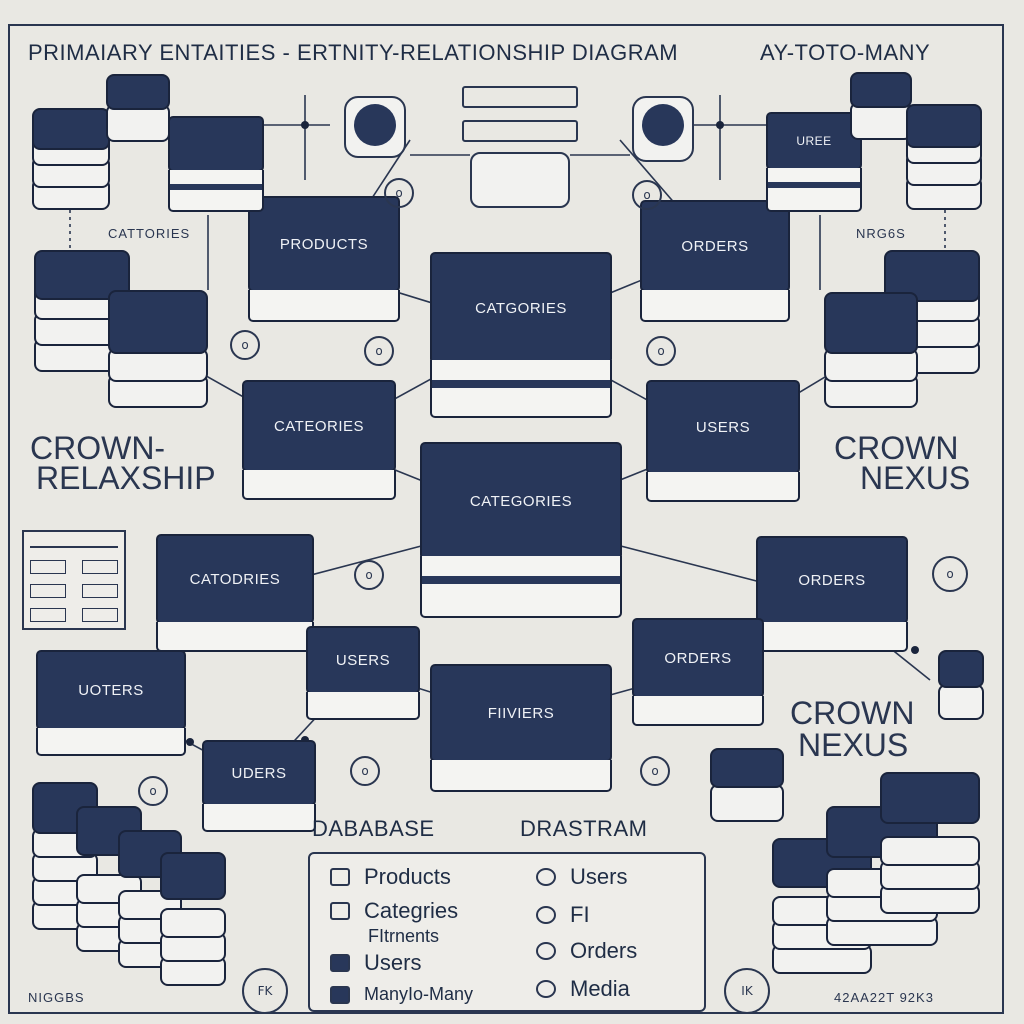  Describe the element at coordinates (56, 997) in the screenshot. I see `small-label-bottom-left: NIGGBS` at that location.